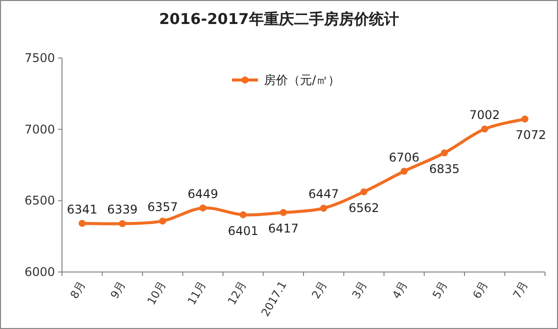 The image size is (558, 329). Describe the element at coordinates (203, 193) in the screenshot. I see `data-label: 6449` at that location.